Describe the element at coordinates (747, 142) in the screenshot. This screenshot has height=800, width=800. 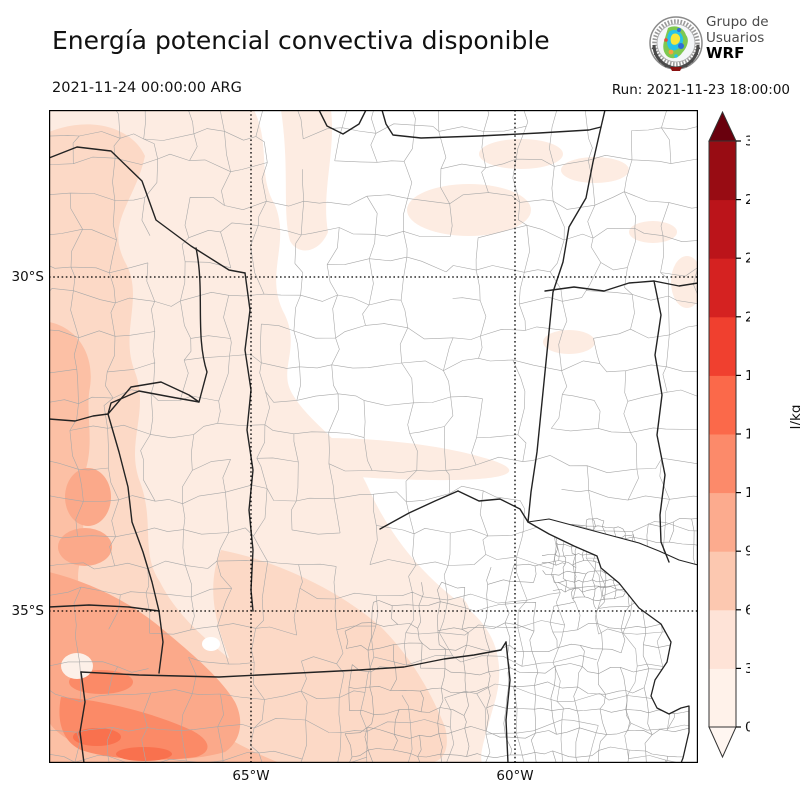
I see `colorbar-tick-label: 3000` at that location.